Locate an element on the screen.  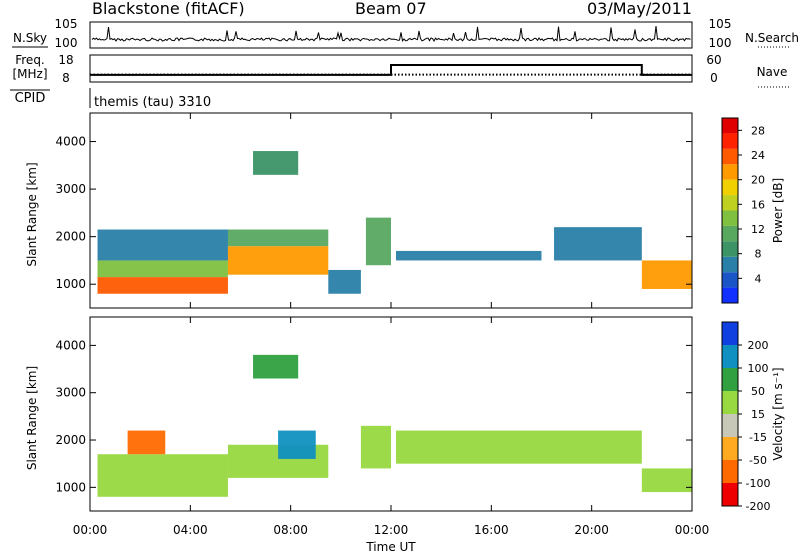
noise-ytick-top: 105 is located at coordinates (66, 24).